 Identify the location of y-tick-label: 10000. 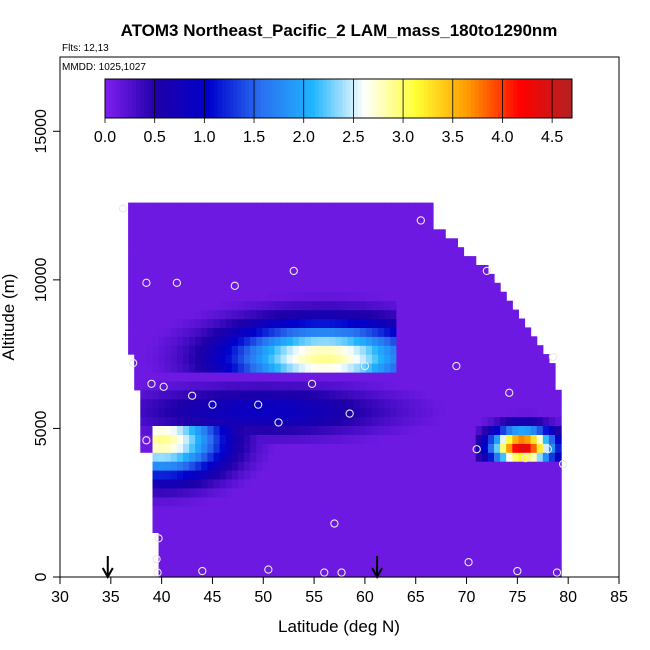
(41, 280).